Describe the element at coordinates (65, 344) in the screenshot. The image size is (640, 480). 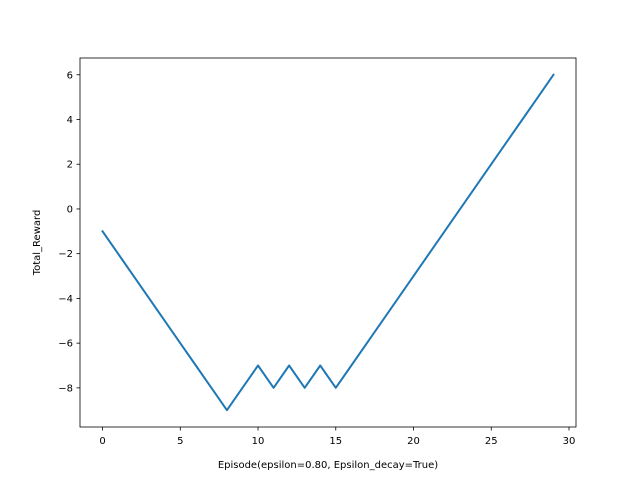
I see `y-tick-label: −6` at that location.